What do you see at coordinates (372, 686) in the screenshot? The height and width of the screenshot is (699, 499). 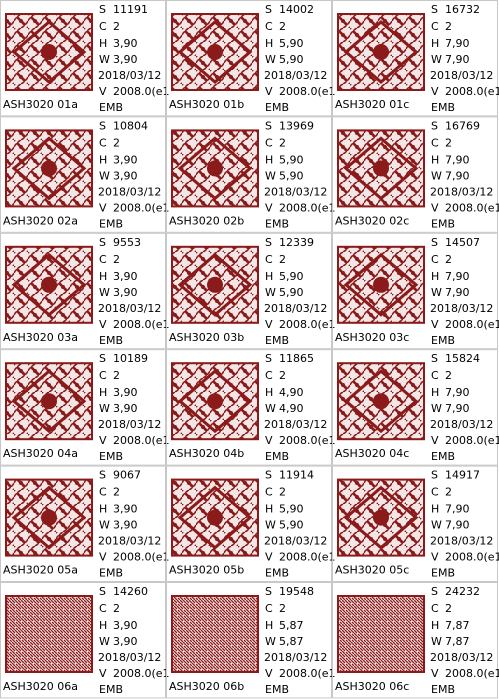 I see `design-name: ASH3020 06c` at bounding box center [372, 686].